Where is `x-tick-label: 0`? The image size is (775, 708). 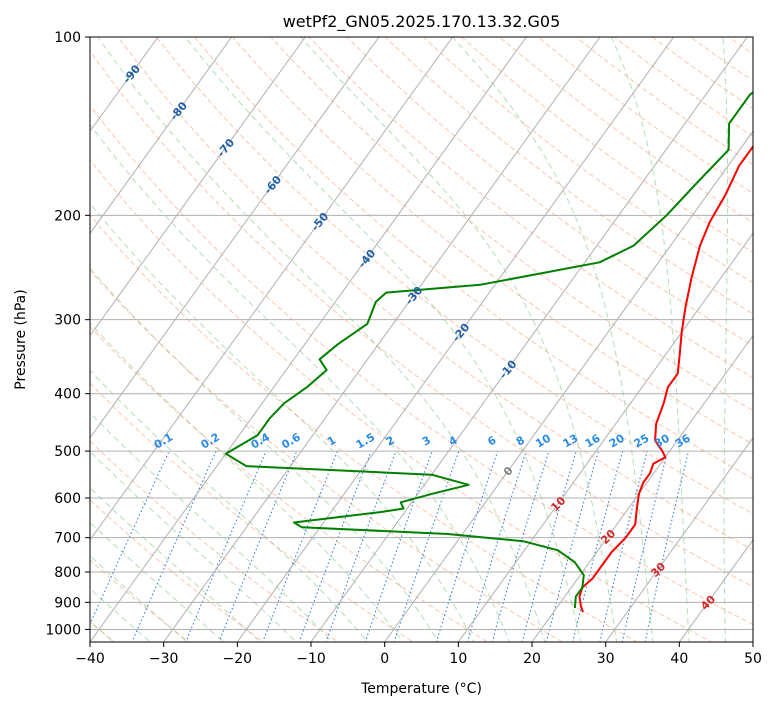 x-tick-label: 0 is located at coordinates (384, 659).